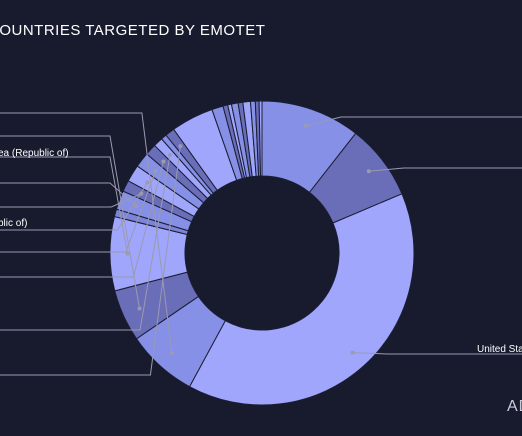  Describe the element at coordinates (133, 30) in the screenshot. I see `chart-title: COUNTRIES TARGETED BY EMOTET` at that location.